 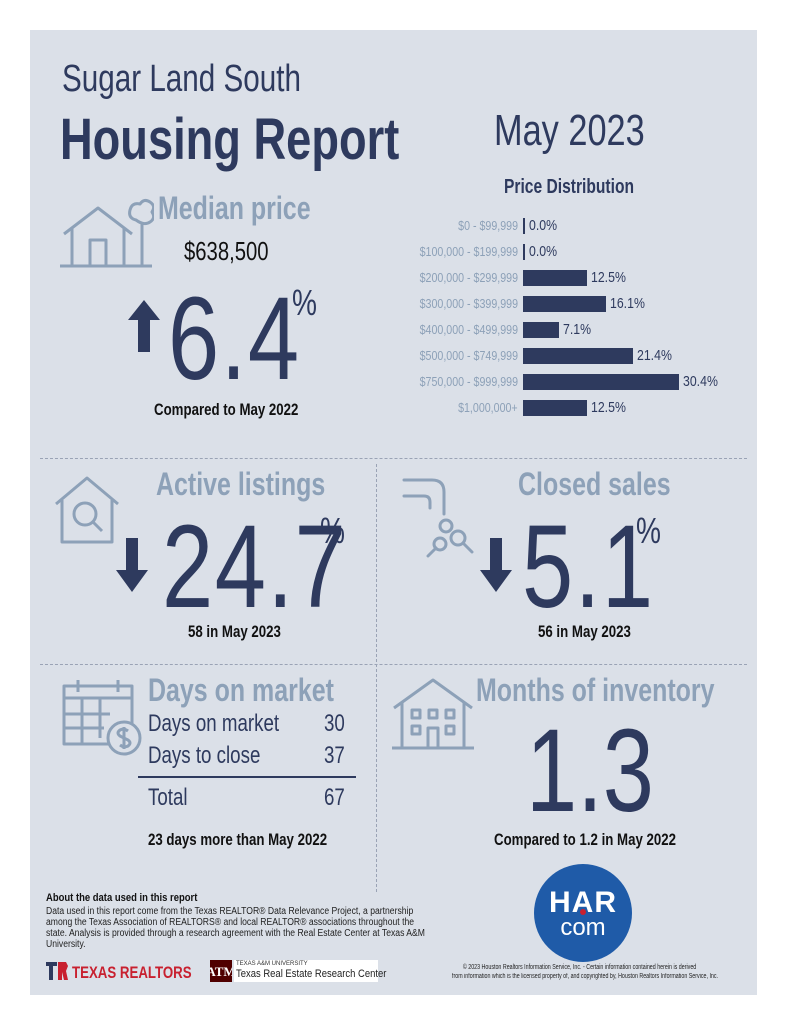 What do you see at coordinates (272, 964) in the screenshot?
I see `tamu-small-text: TEXAS A&M UNIVERSITY` at bounding box center [272, 964].